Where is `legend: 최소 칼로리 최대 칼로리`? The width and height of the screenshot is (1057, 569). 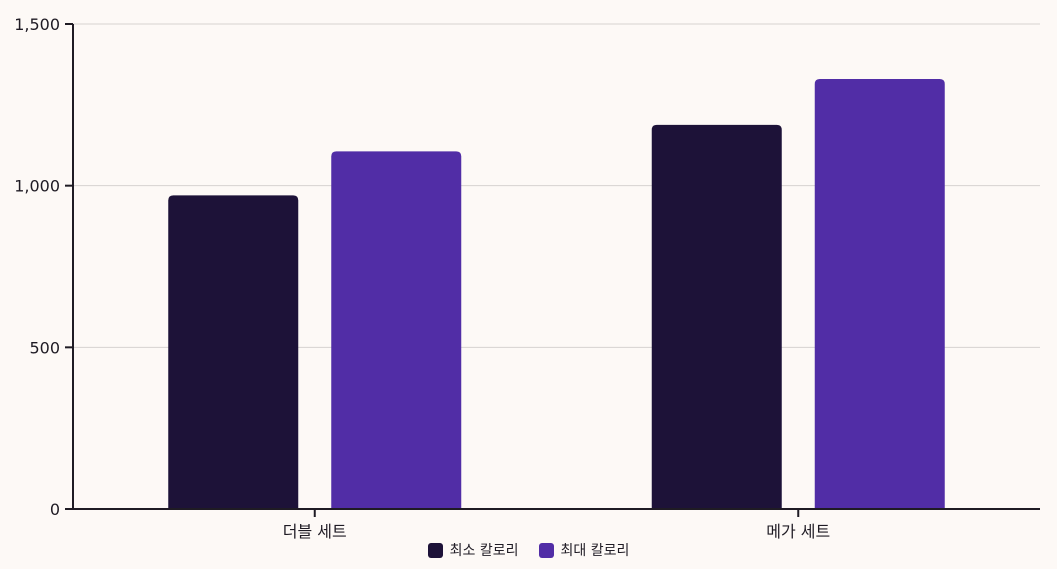 legend: 최소 칼로리 최대 칼로리 is located at coordinates (528, 550).